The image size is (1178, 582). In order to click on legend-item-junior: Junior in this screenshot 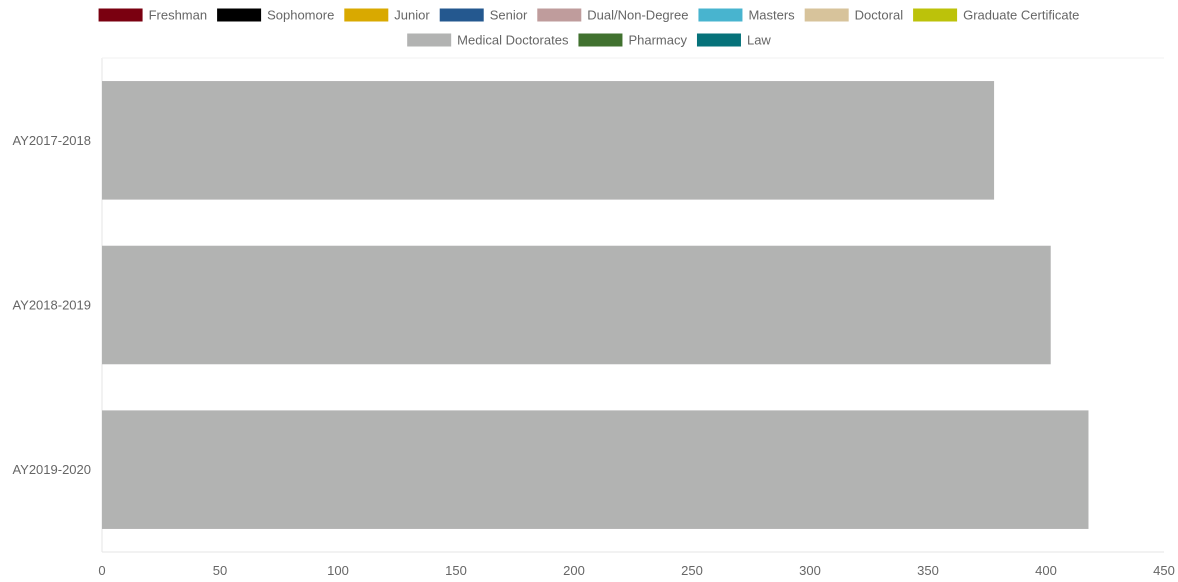, I will do `click(387, 15)`.